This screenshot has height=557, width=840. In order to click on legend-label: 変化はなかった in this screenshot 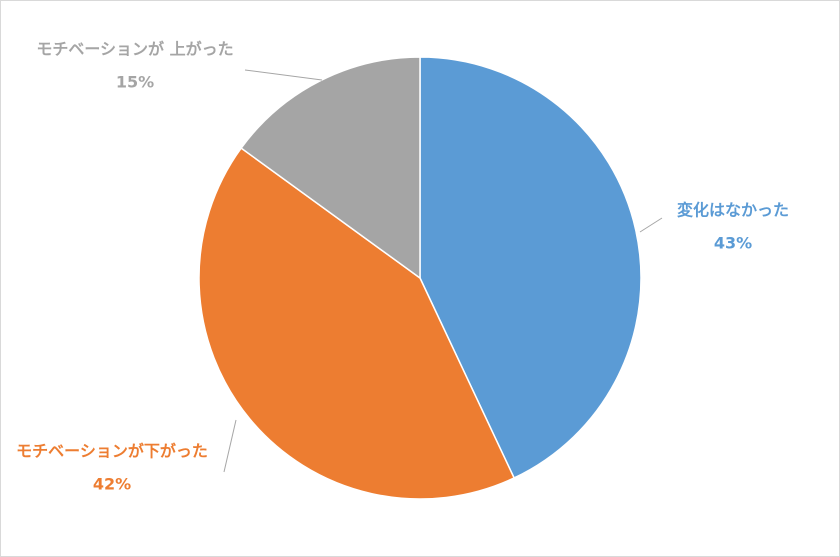, I will do `click(733, 210)`.